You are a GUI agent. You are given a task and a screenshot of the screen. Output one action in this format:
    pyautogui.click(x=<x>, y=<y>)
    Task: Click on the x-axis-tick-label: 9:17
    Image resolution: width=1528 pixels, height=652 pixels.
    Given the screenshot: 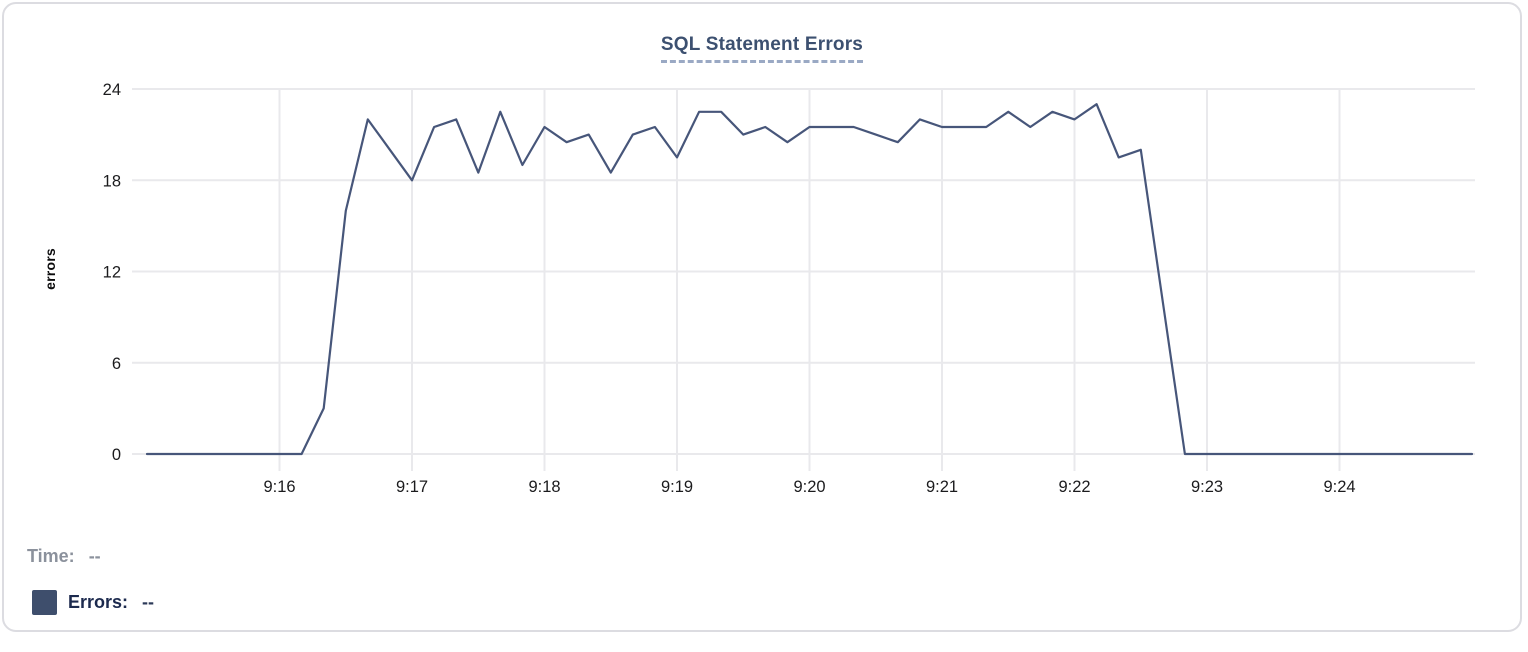 What is the action you would take?
    pyautogui.click(x=412, y=487)
    